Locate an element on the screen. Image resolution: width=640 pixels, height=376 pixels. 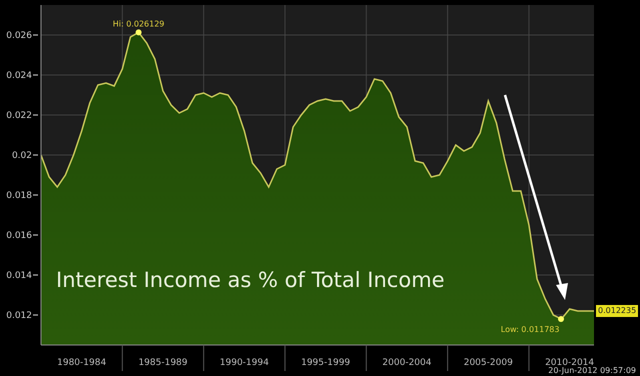
y-tick-label: 0.018 is located at coordinates (19, 196).